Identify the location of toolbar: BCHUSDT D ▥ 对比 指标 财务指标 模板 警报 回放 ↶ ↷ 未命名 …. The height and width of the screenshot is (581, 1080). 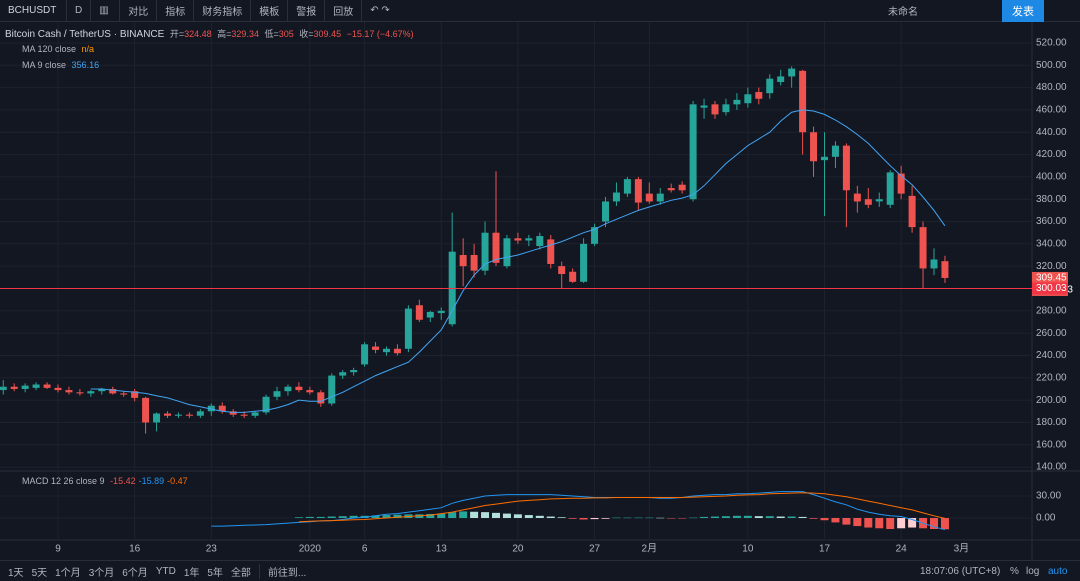
(540, 11).